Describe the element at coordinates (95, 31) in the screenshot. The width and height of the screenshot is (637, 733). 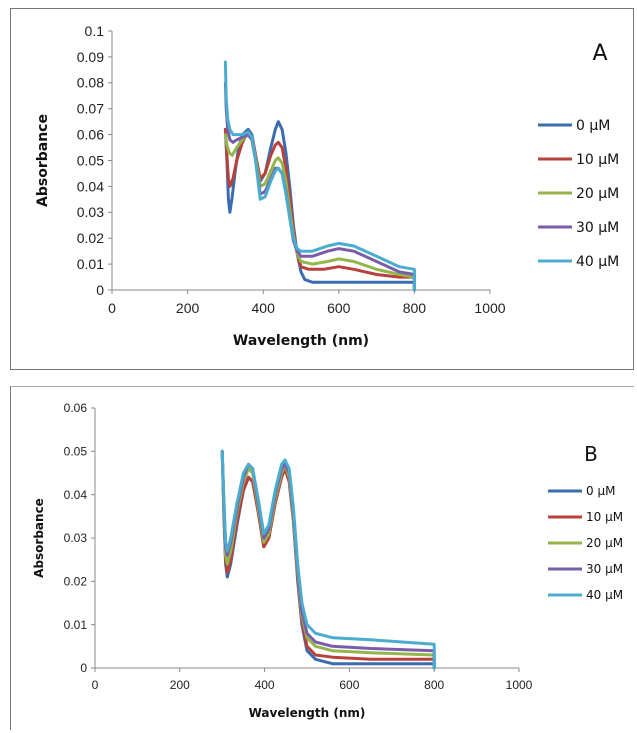
I see `y-tick-label: 0.1` at that location.